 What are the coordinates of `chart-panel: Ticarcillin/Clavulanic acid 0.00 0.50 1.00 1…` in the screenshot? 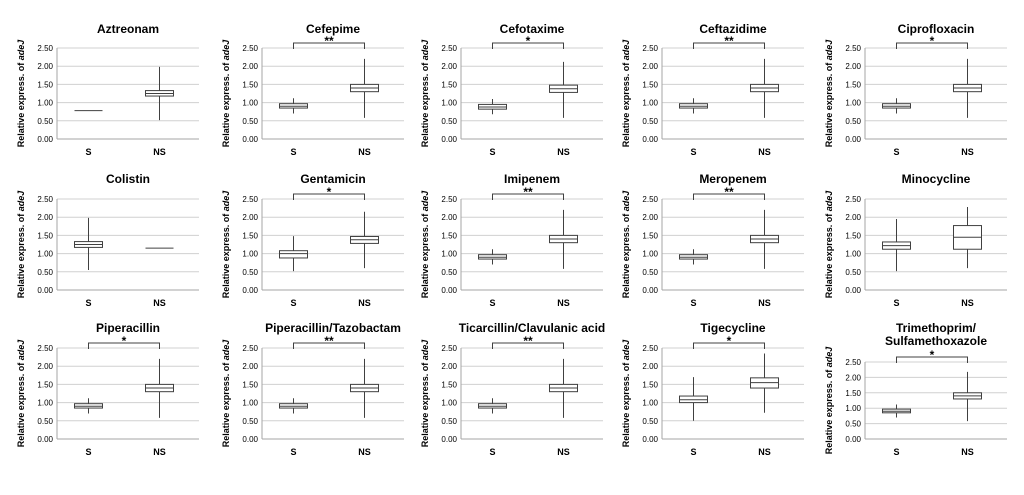 It's located at (512, 389).